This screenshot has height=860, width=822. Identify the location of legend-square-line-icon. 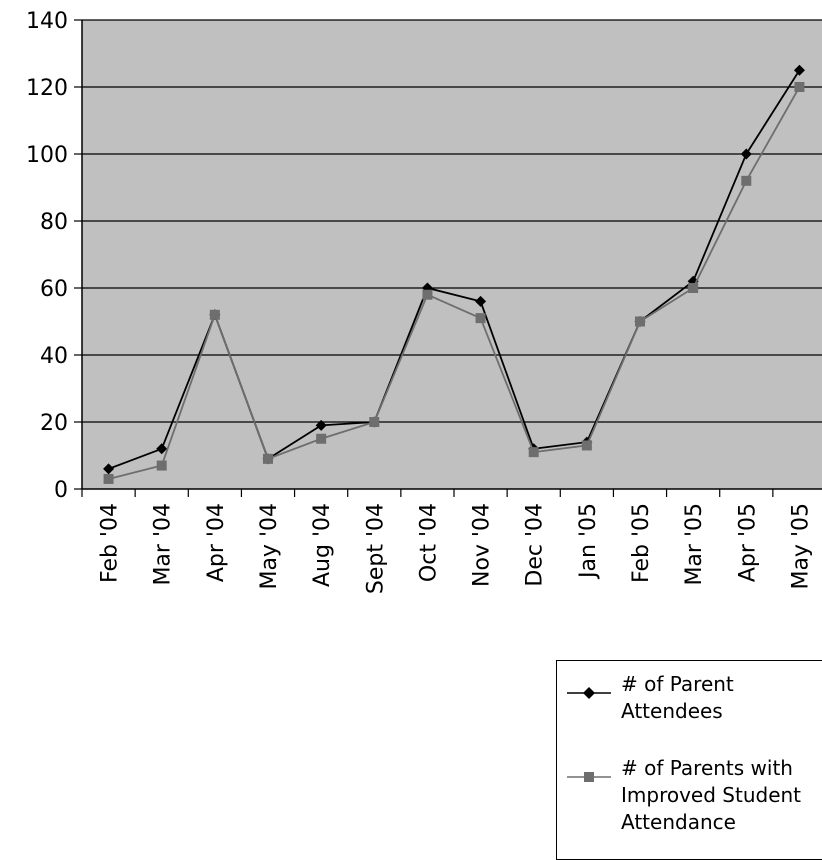
(589, 777).